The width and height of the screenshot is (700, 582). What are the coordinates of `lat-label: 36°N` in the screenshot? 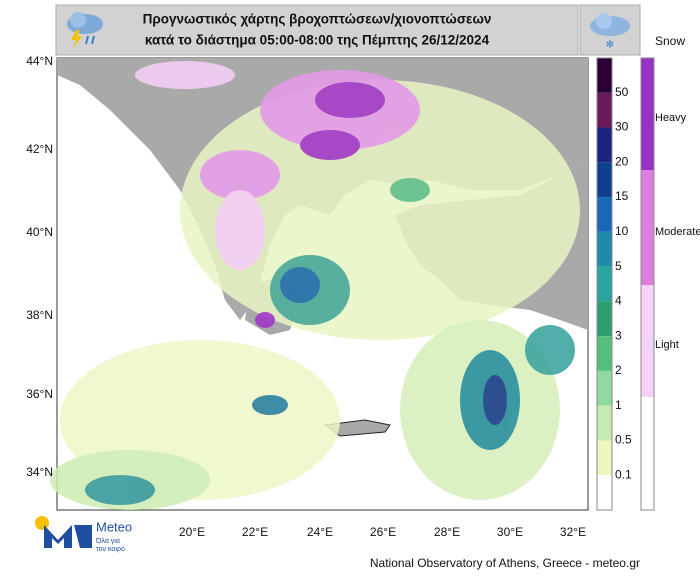 It's located at (39, 394).